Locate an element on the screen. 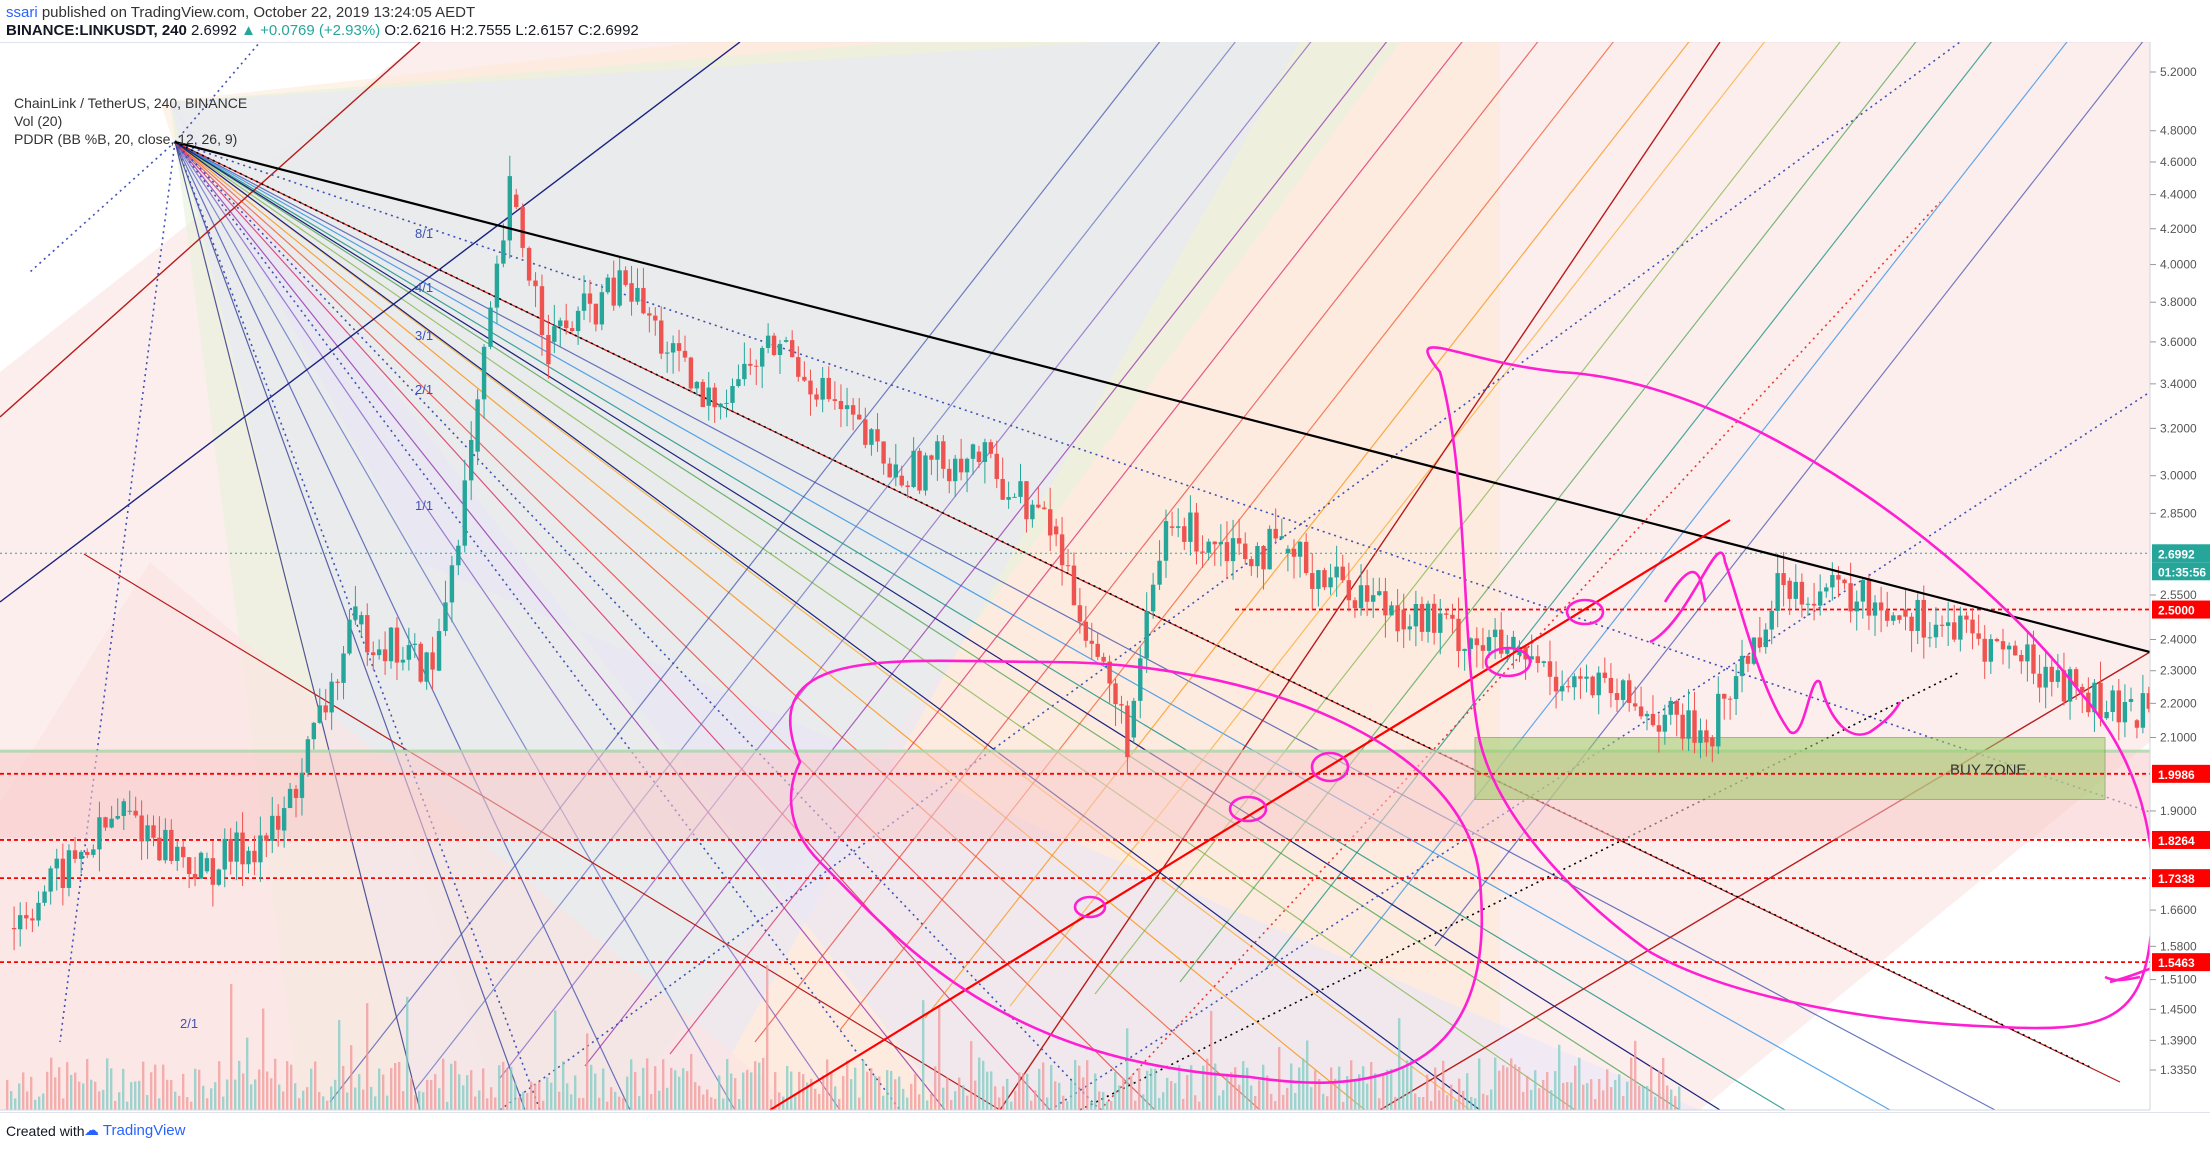  price-label: 1.7338 is located at coordinates (2176, 879).